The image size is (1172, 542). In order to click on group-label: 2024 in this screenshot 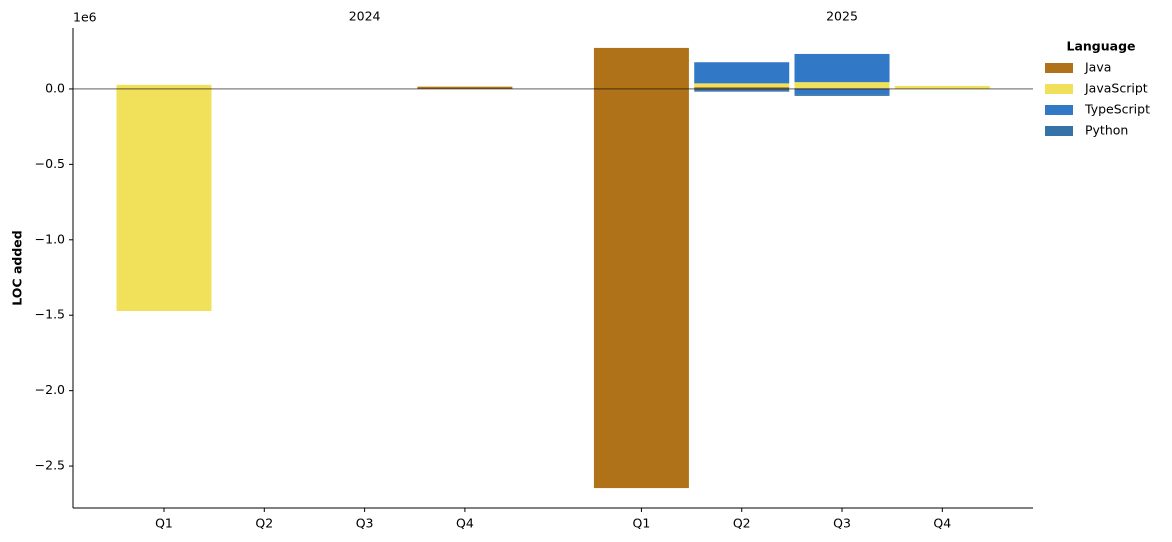, I will do `click(365, 16)`.